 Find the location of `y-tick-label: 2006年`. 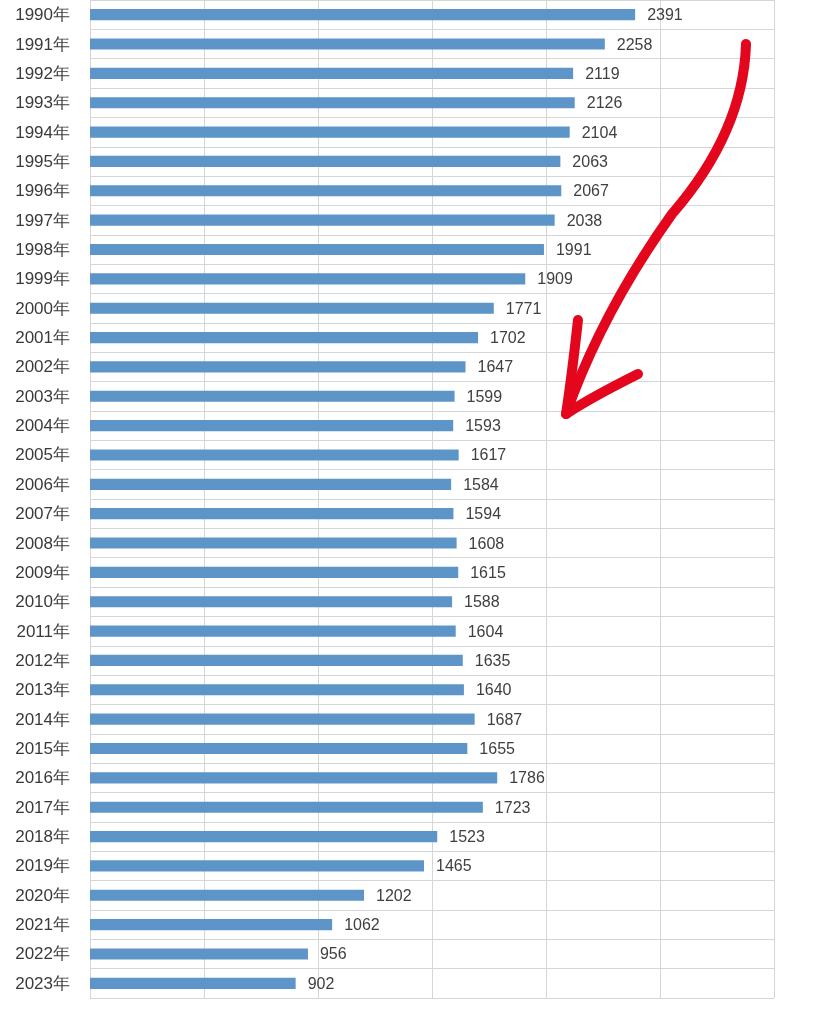

y-tick-label: 2006年 is located at coordinates (42, 484).